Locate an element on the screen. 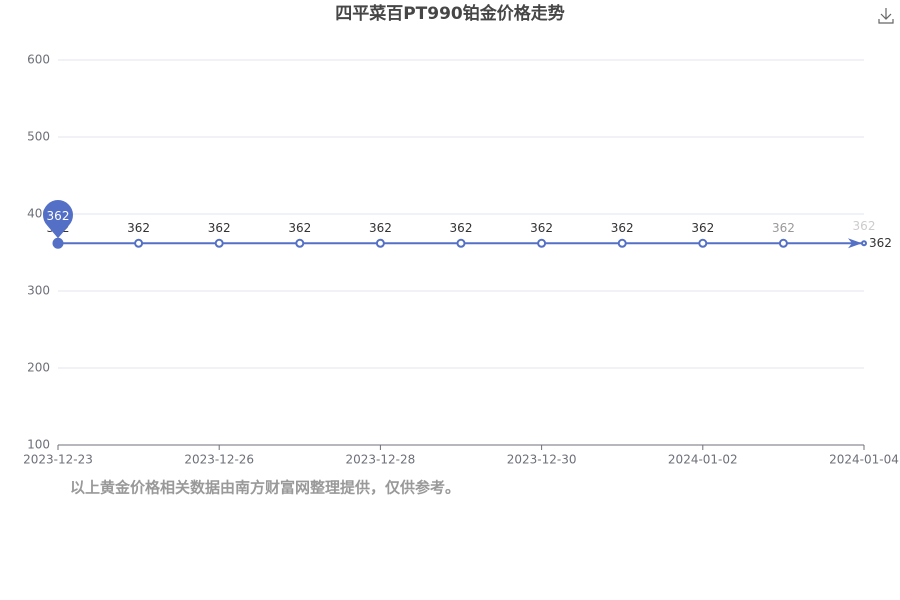 The height and width of the screenshot is (600, 900). y-tick-label: 100 is located at coordinates (38, 445).